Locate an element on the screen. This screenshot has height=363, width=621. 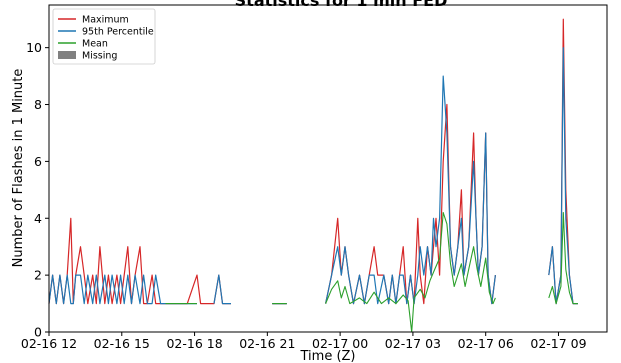
x-tick-label: 02-16 15 is located at coordinates (122, 343).